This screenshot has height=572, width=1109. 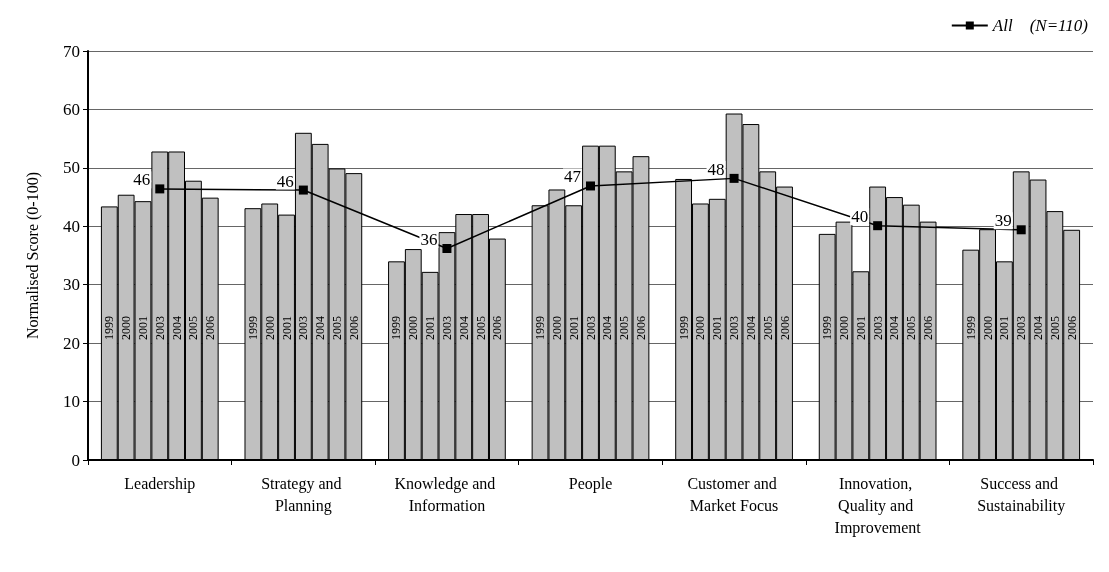 I want to click on data-label: 39, so click(x=1003, y=221).